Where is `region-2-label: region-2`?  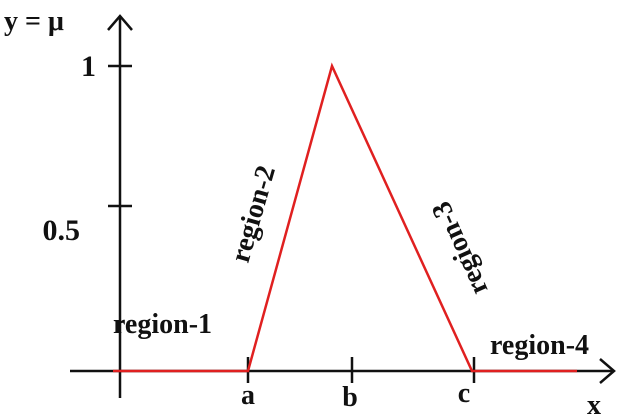 region-2-label: region-2 is located at coordinates (253, 214).